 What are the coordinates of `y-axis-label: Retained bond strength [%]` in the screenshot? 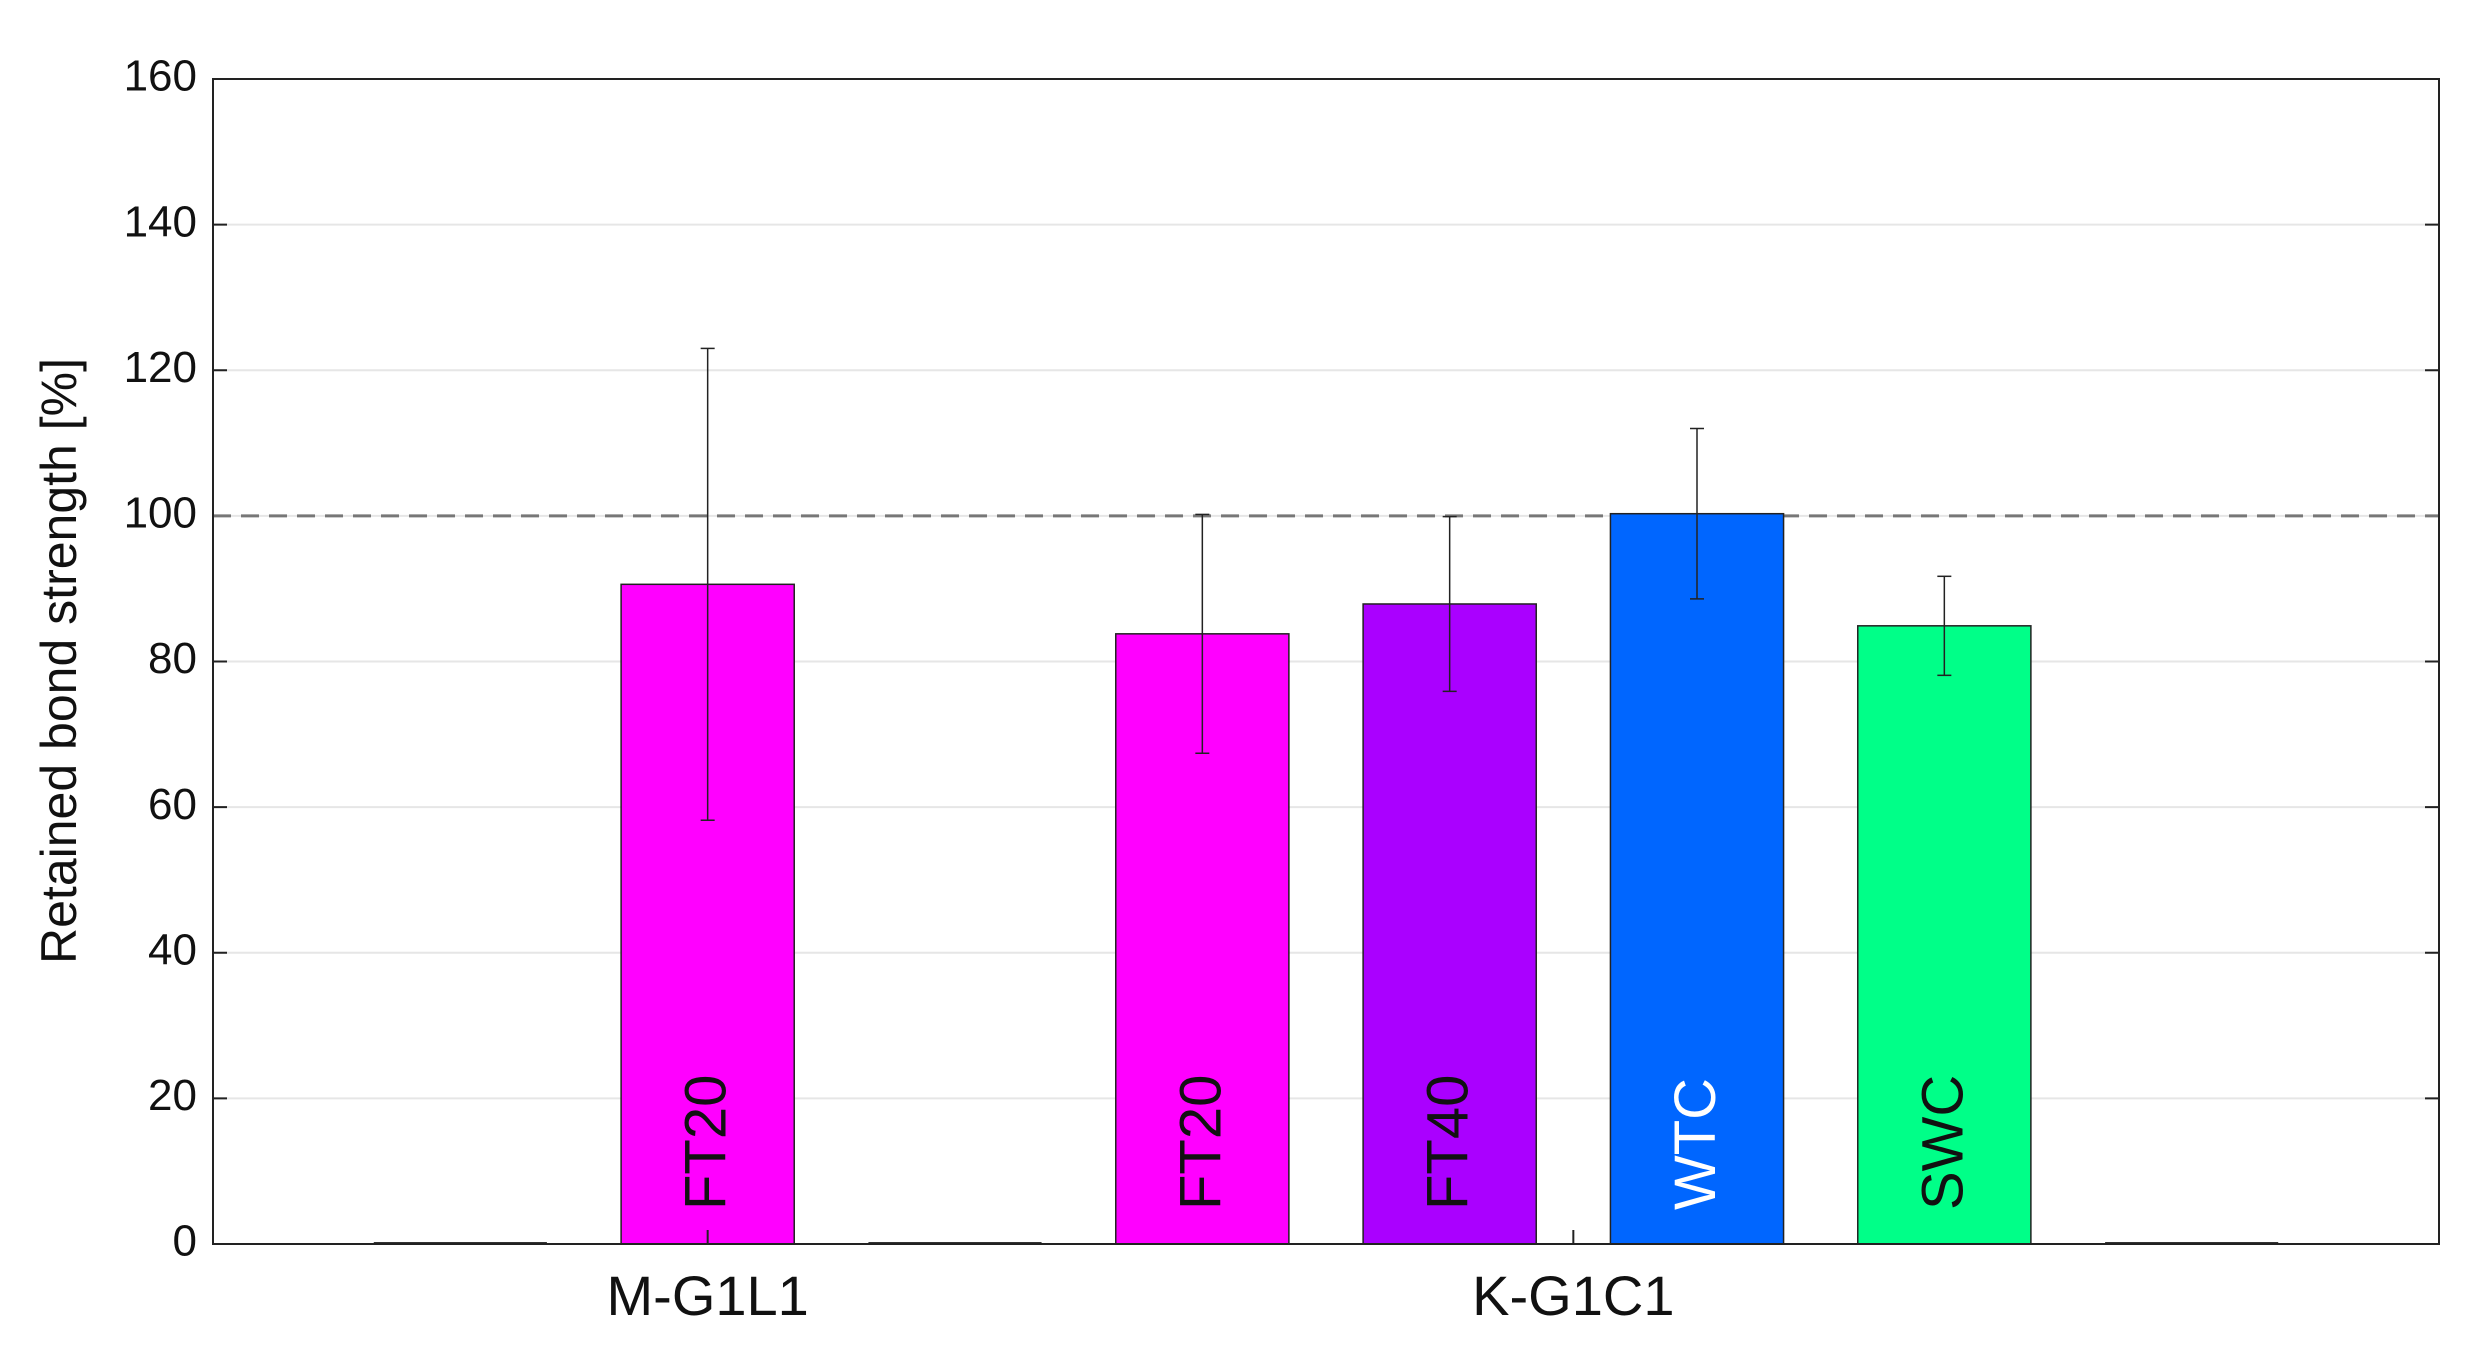 It's located at (59, 661).